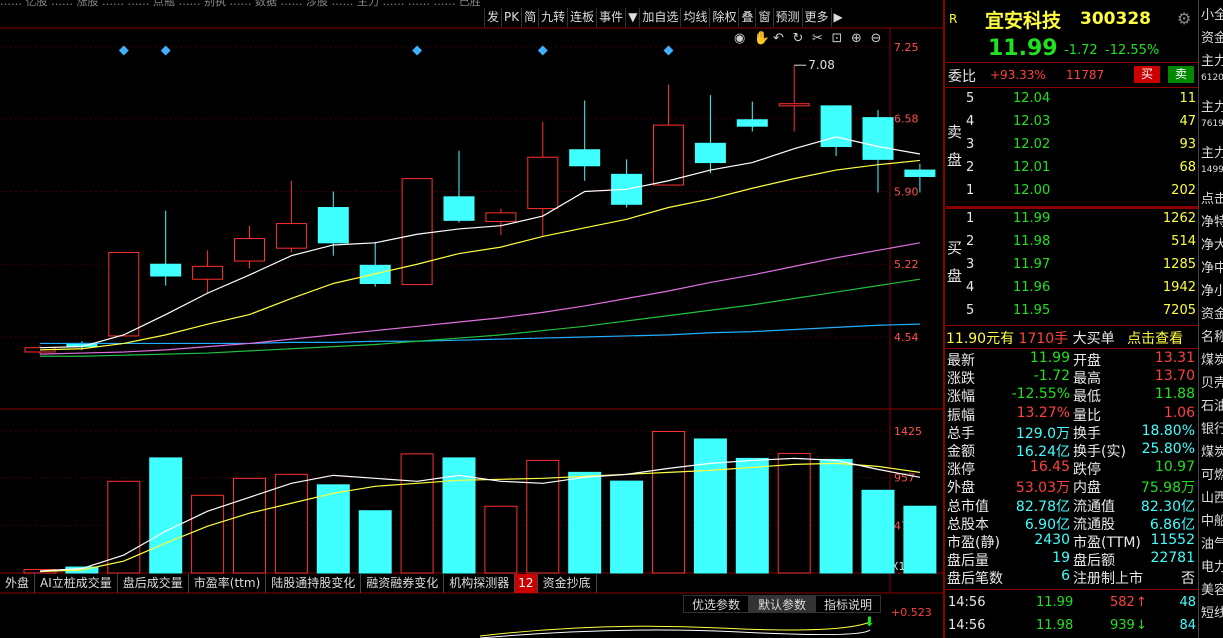  I want to click on big-order-banner: 11.90元有 1710手 大买单 点击查看, so click(1072, 338).